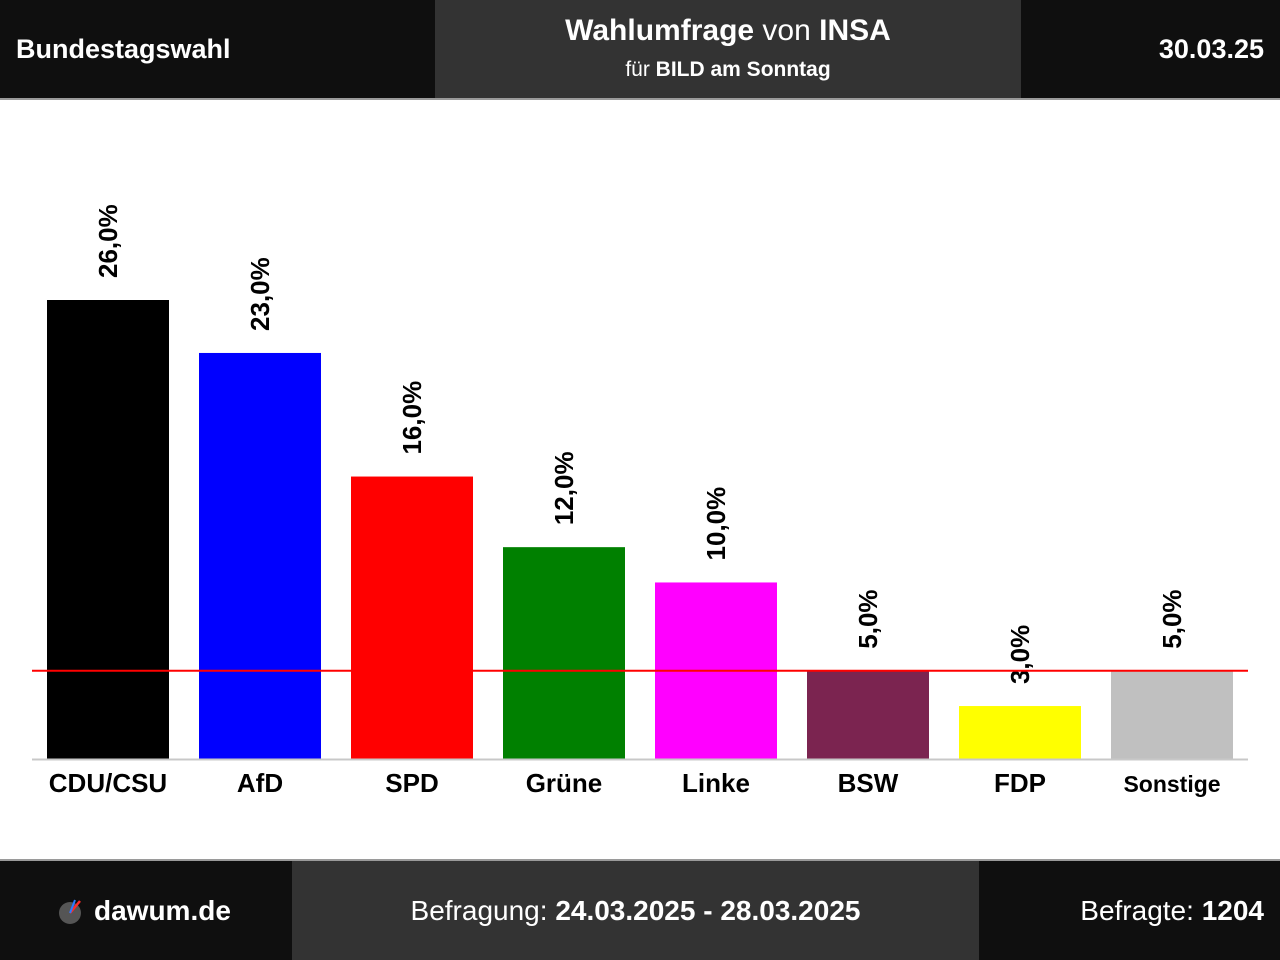 The width and height of the screenshot is (1280, 960). I want to click on value-label-0: 26,0%, so click(108, 241).